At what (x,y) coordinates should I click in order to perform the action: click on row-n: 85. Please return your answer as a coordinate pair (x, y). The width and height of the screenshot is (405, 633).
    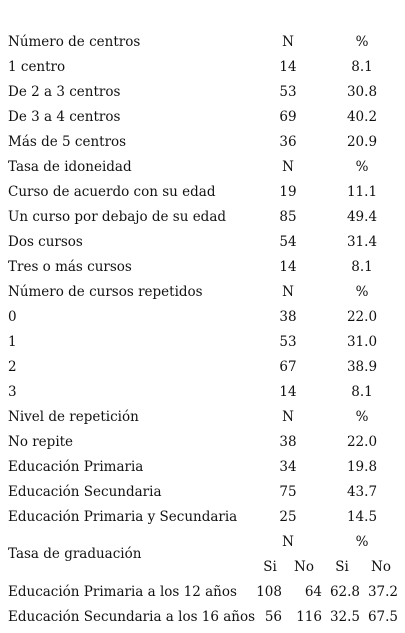
    Looking at the image, I should click on (288, 217).